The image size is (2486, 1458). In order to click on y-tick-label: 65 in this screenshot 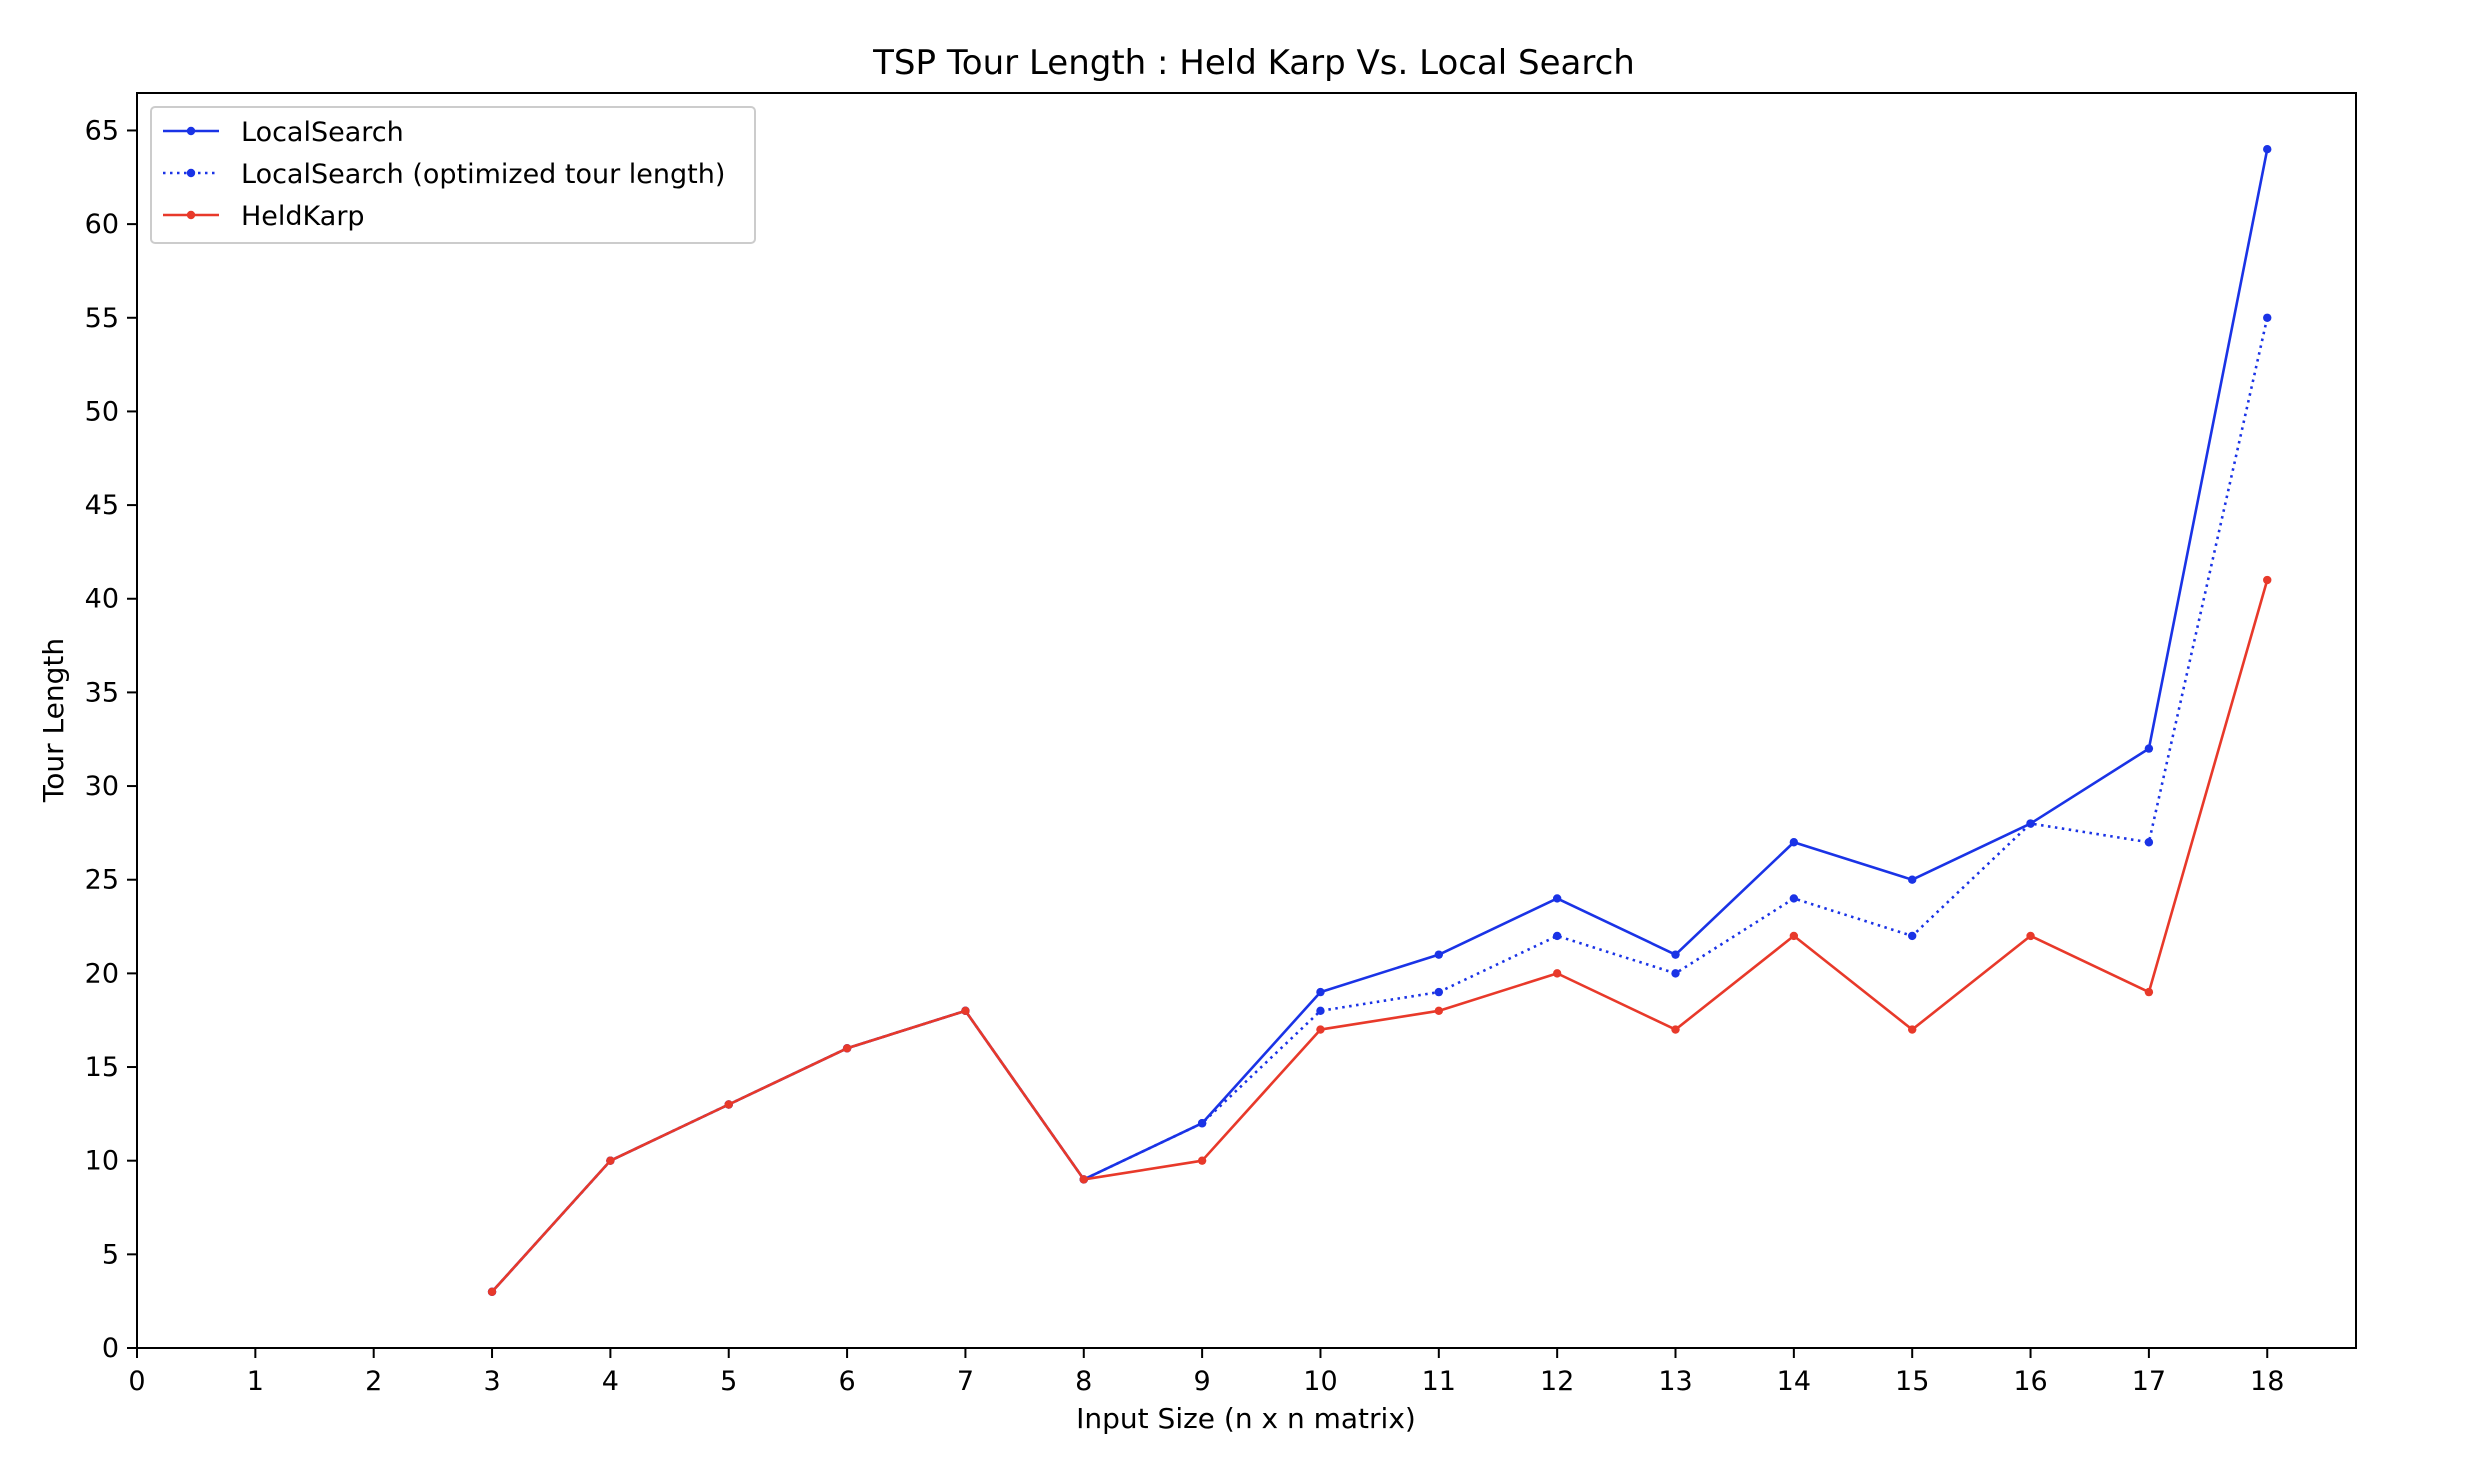, I will do `click(102, 130)`.